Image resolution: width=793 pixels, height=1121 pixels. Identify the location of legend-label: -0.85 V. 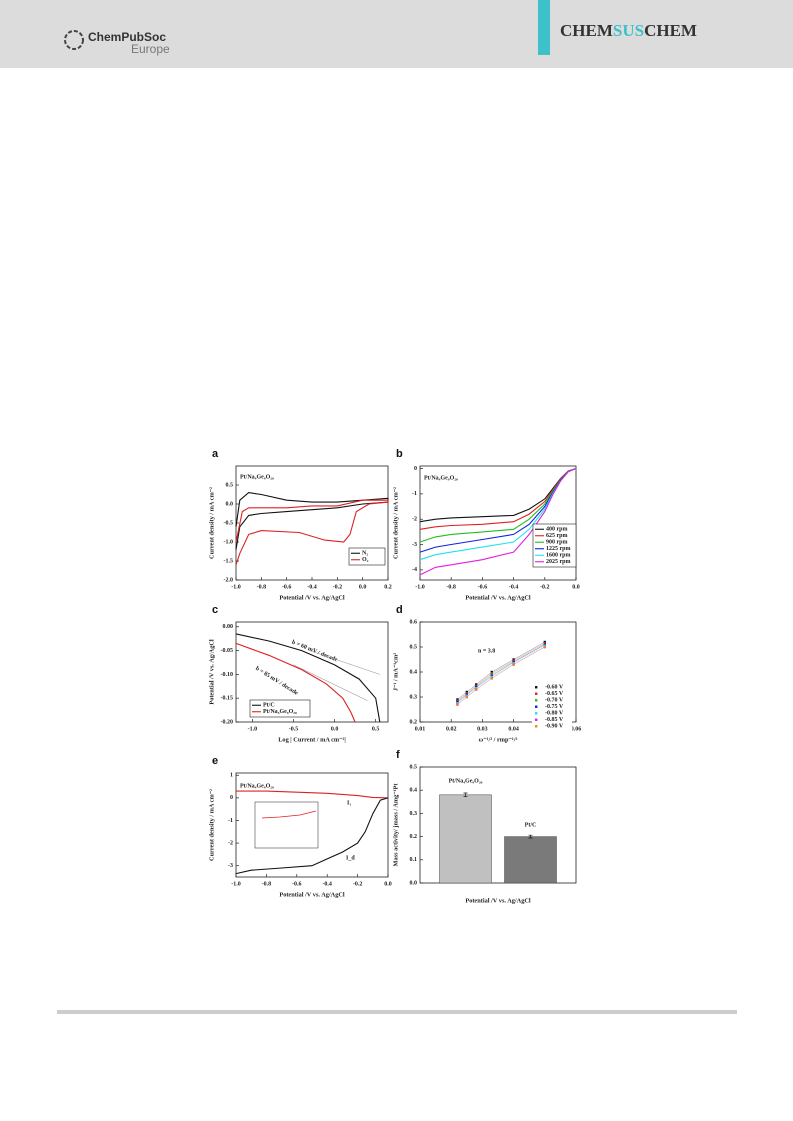
(554, 720).